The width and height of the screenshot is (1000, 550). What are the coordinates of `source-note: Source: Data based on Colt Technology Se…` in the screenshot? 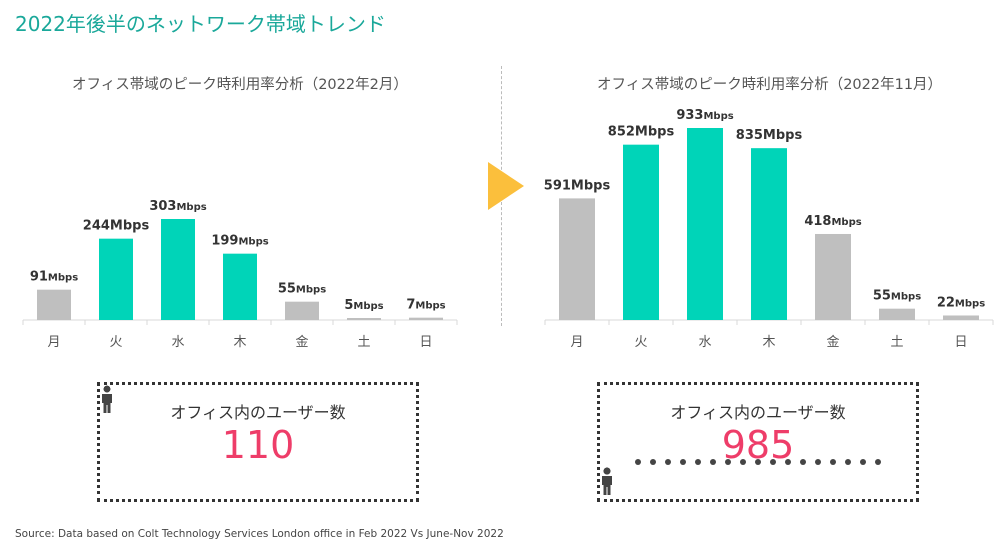 It's located at (259, 534).